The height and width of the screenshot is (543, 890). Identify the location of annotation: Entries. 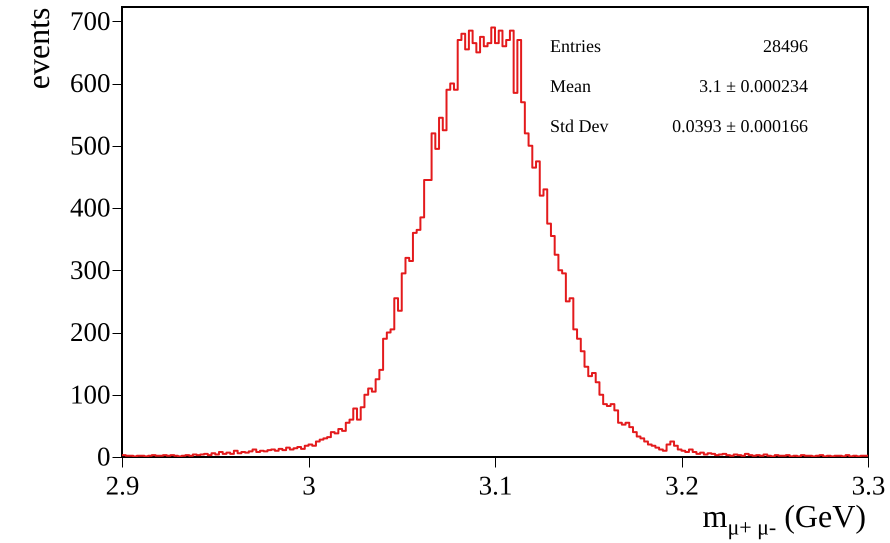
(575, 46).